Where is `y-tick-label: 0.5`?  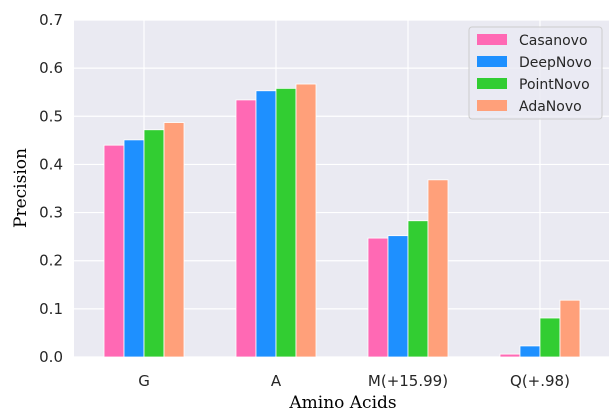 y-tick-label: 0.5 is located at coordinates (51, 116).